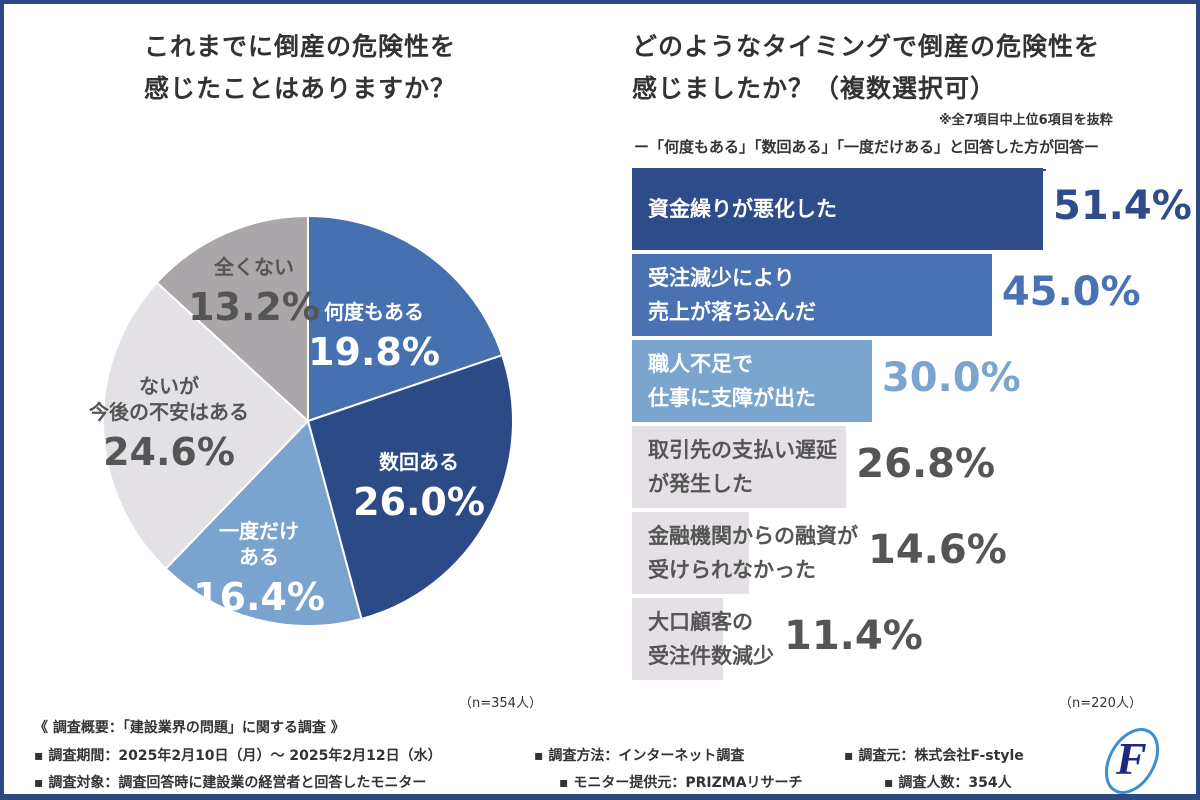 The image size is (1200, 800). Describe the element at coordinates (639, 756) in the screenshot. I see `survey-method: ▪ 調査方法：インターネット調査` at that location.